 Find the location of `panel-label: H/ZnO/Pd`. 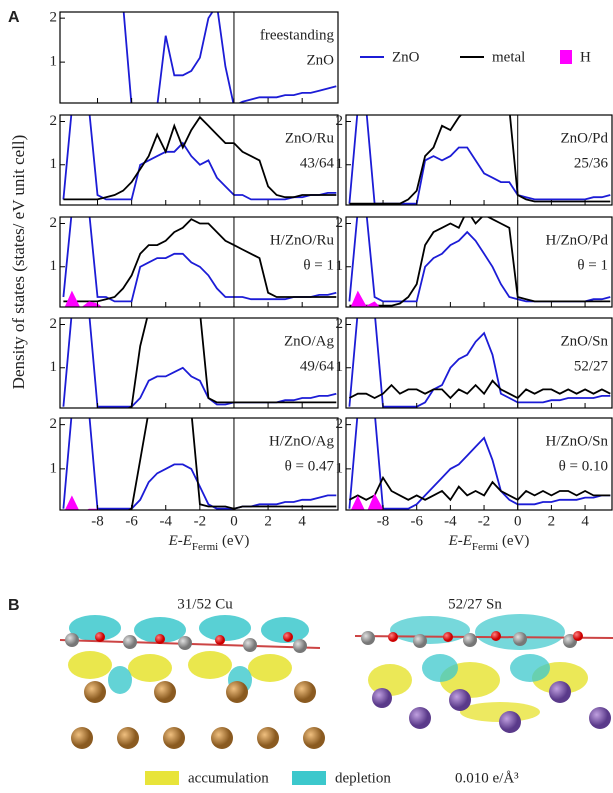

panel-label: H/ZnO/Pd is located at coordinates (576, 240).